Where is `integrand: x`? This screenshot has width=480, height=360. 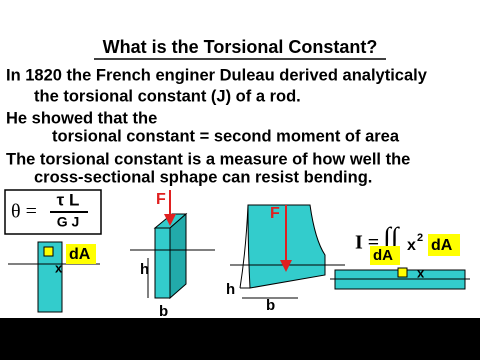
integrand: x is located at coordinates (411, 245).